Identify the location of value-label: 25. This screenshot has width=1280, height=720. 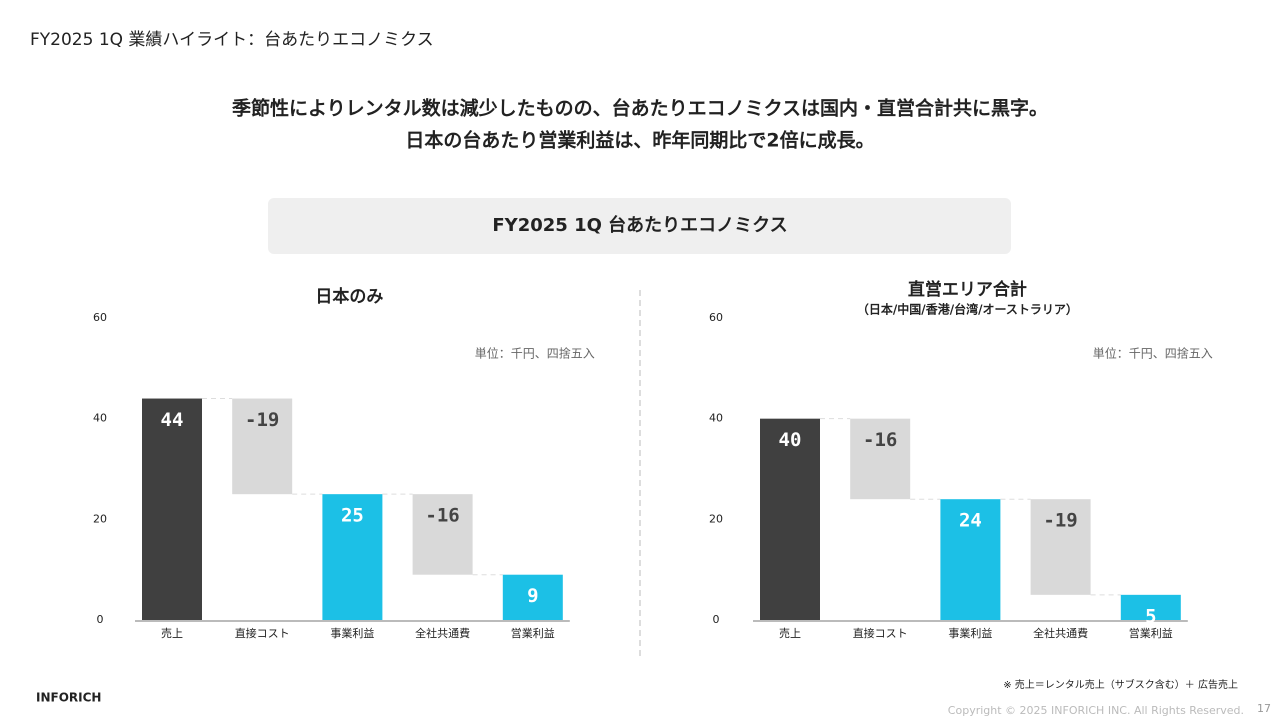
(352, 516).